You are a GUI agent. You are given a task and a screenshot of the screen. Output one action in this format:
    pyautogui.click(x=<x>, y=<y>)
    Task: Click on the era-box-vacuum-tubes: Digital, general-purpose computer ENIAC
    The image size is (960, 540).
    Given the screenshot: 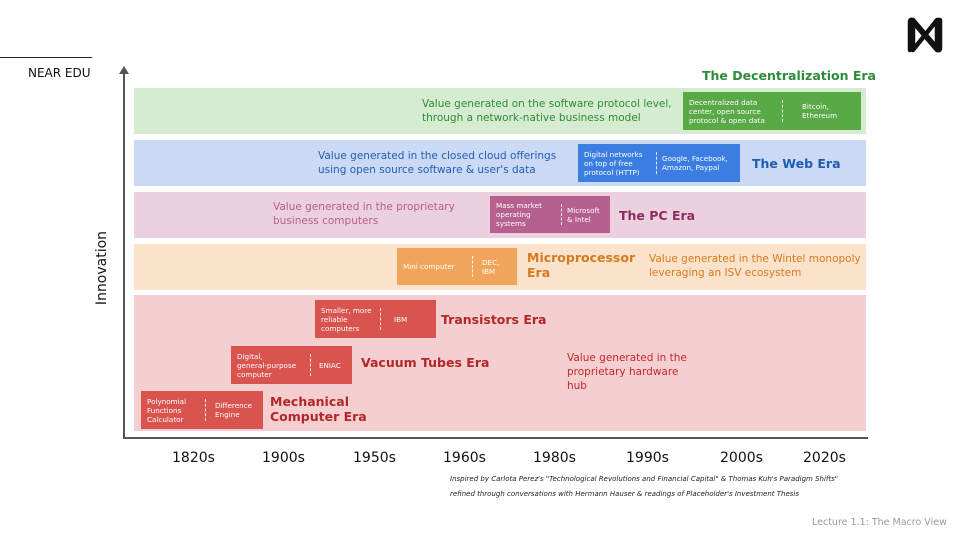 What is the action you would take?
    pyautogui.click(x=291, y=365)
    